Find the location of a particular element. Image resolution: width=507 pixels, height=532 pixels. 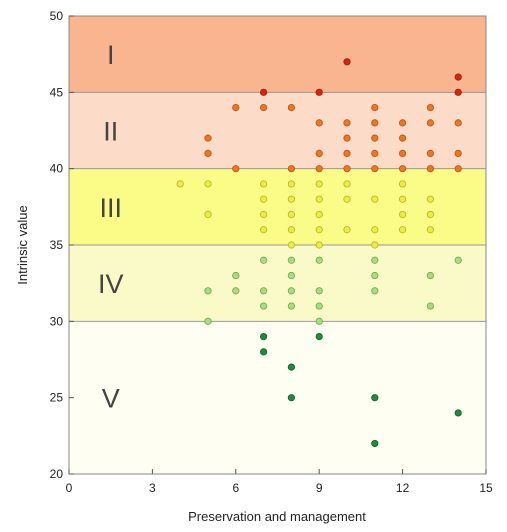

zone-label-1: I is located at coordinates (111, 55).